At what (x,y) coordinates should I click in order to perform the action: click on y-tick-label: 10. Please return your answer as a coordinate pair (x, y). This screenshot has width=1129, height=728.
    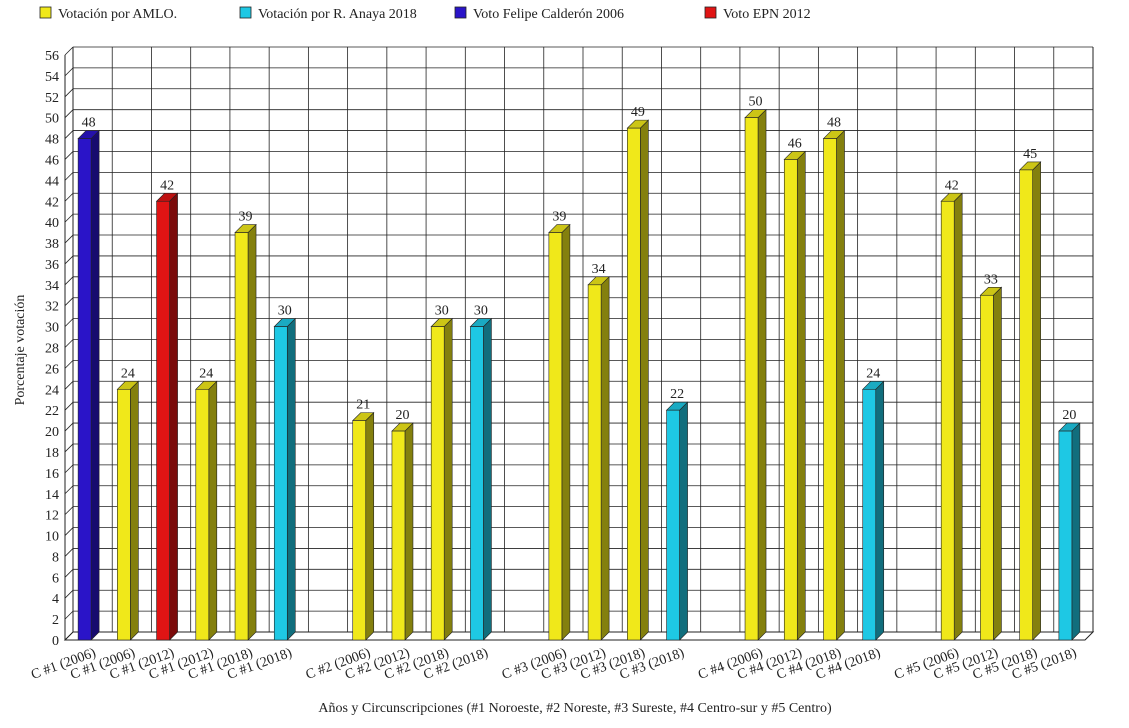
    Looking at the image, I should click on (52, 537).